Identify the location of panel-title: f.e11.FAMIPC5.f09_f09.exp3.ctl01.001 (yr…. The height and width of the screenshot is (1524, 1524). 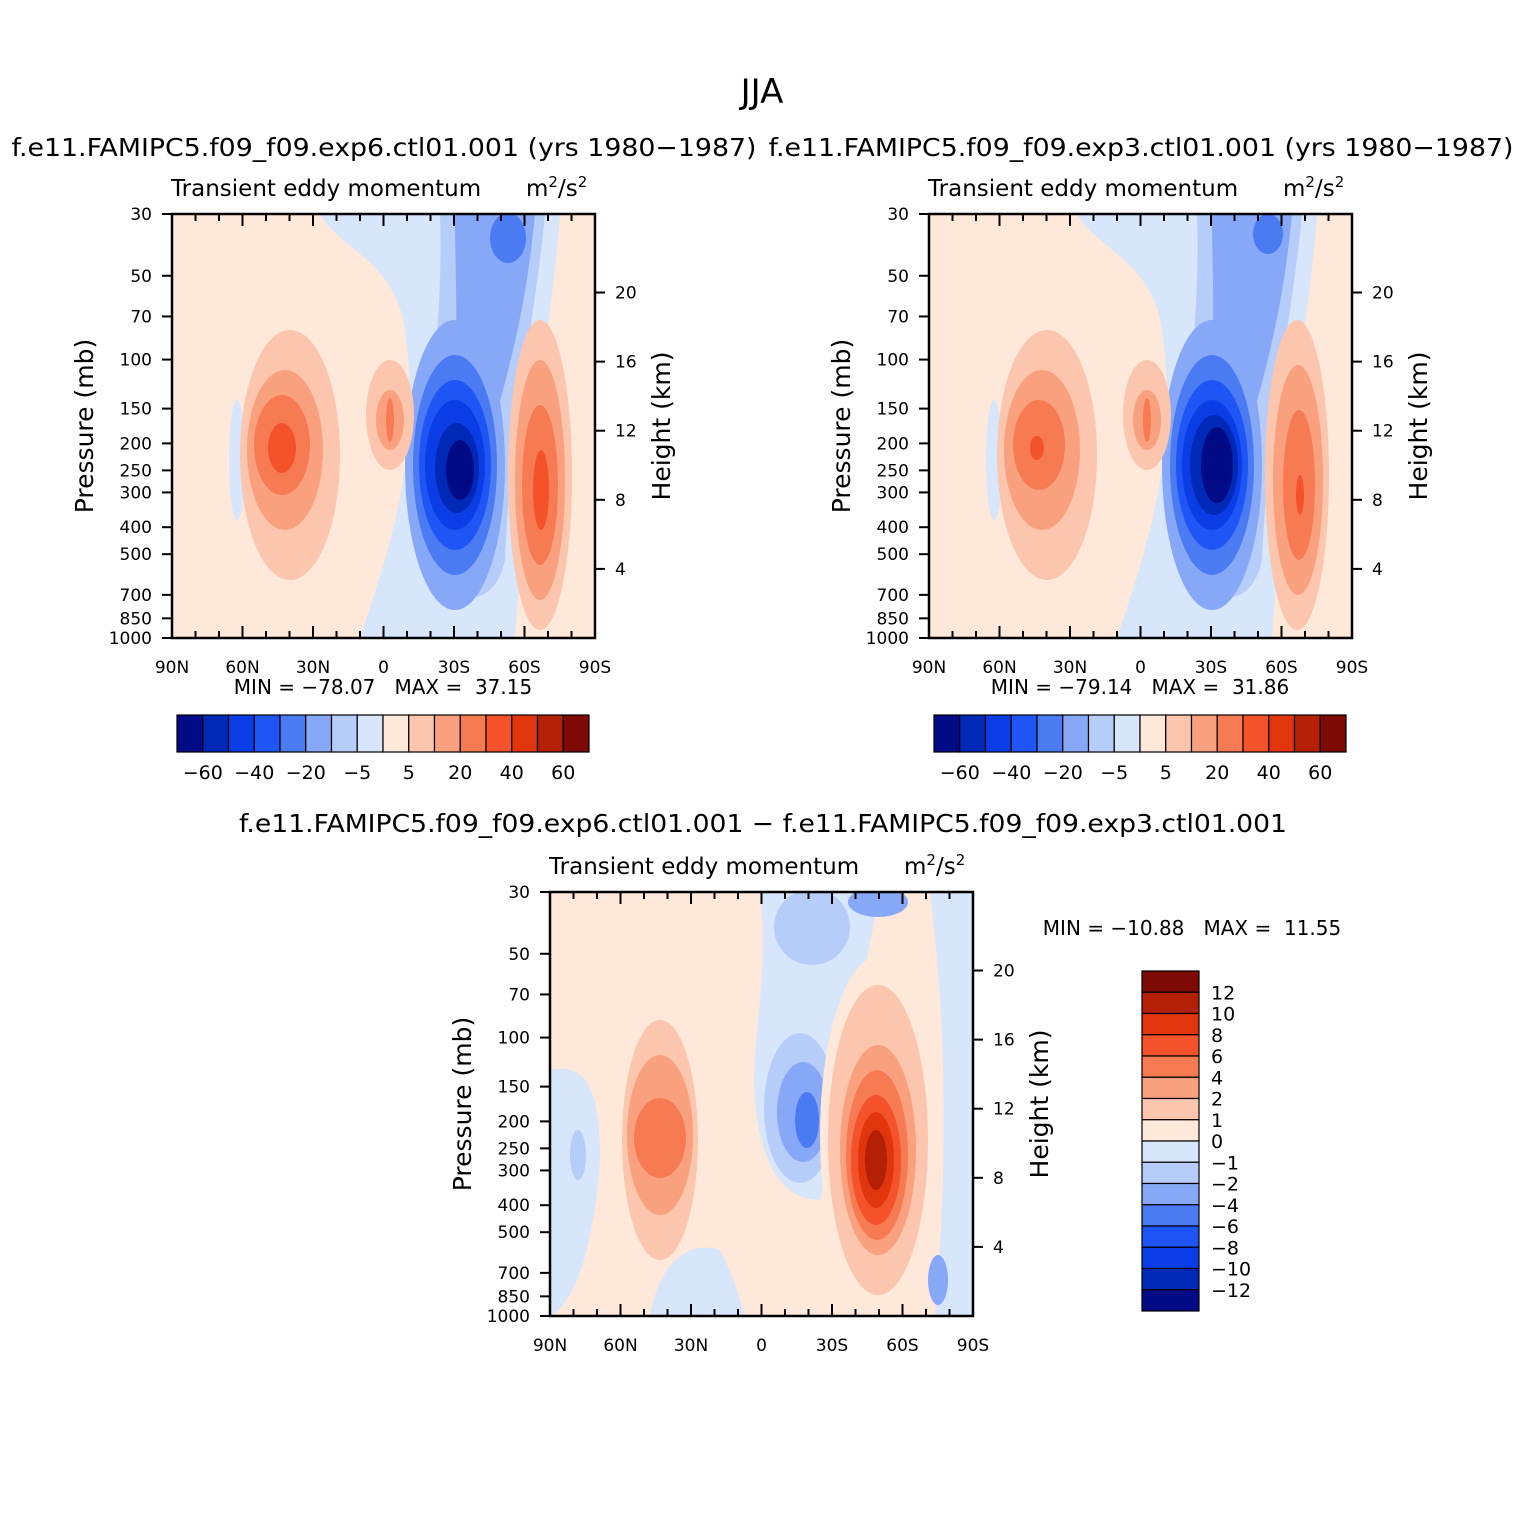
(1141, 147).